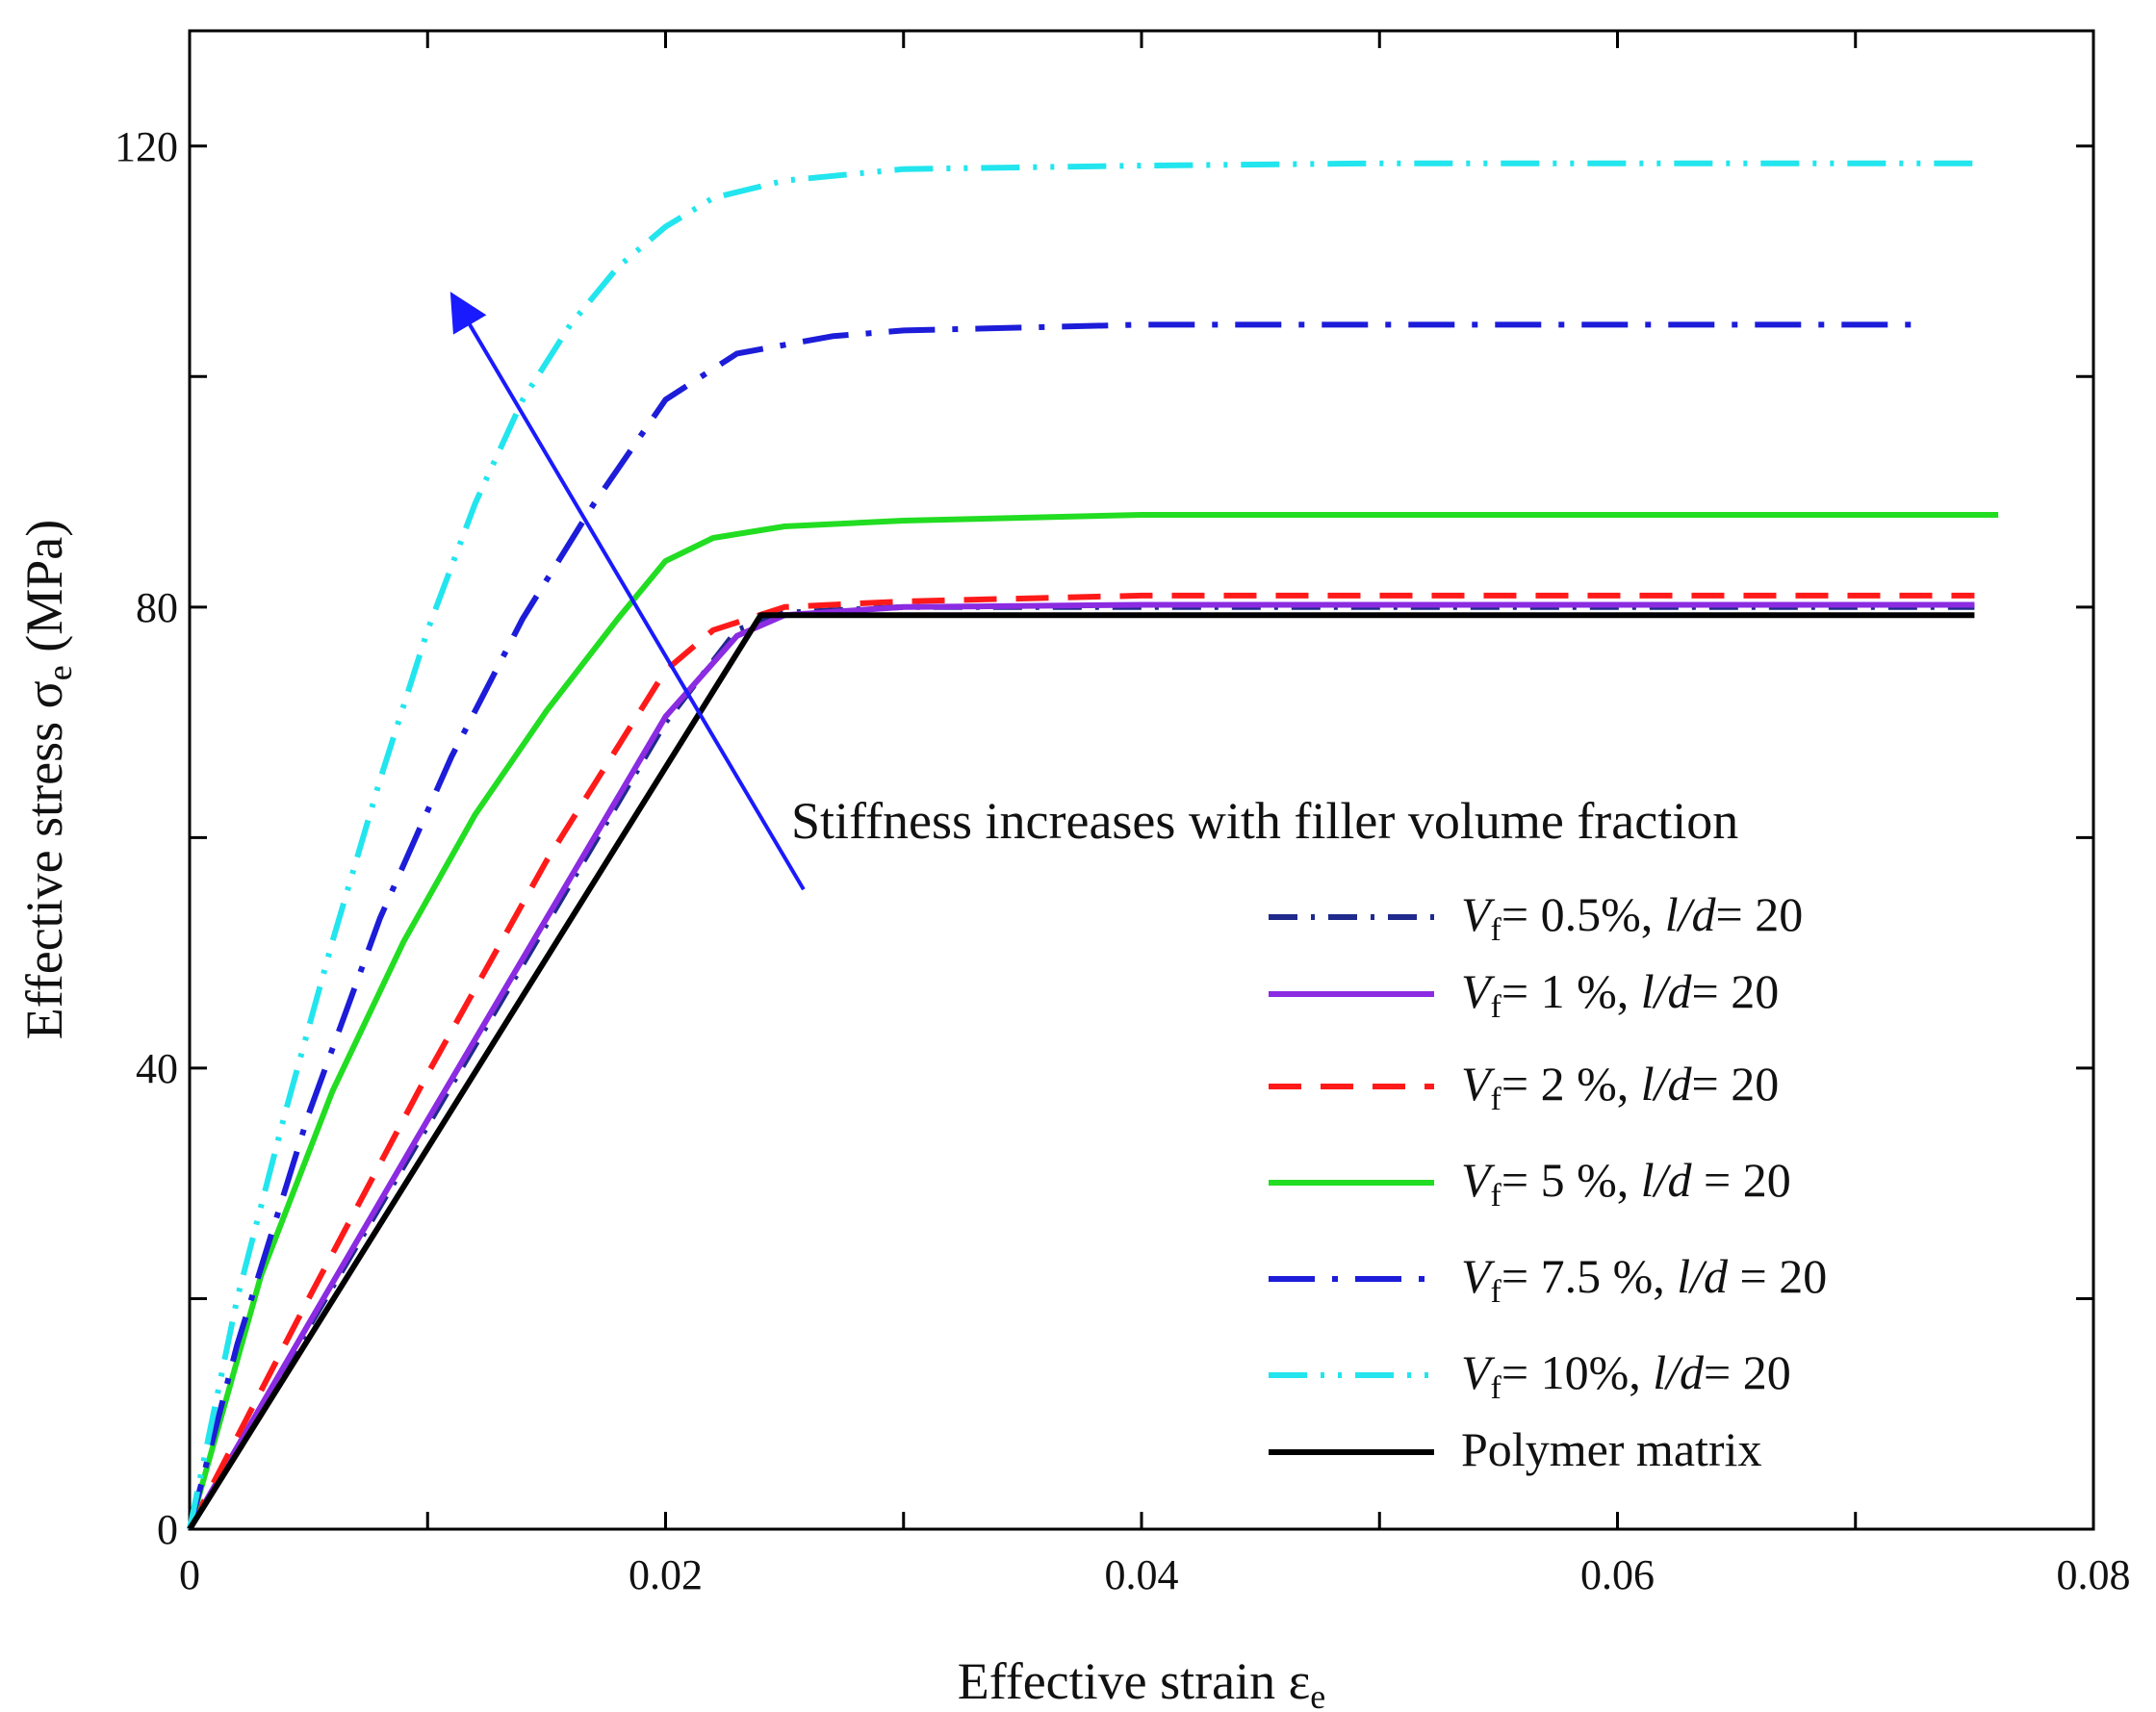 The height and width of the screenshot is (1712, 2156). Describe the element at coordinates (47, 779) in the screenshot. I see `y-axis-label: Effective stress σe (MPa)` at that location.